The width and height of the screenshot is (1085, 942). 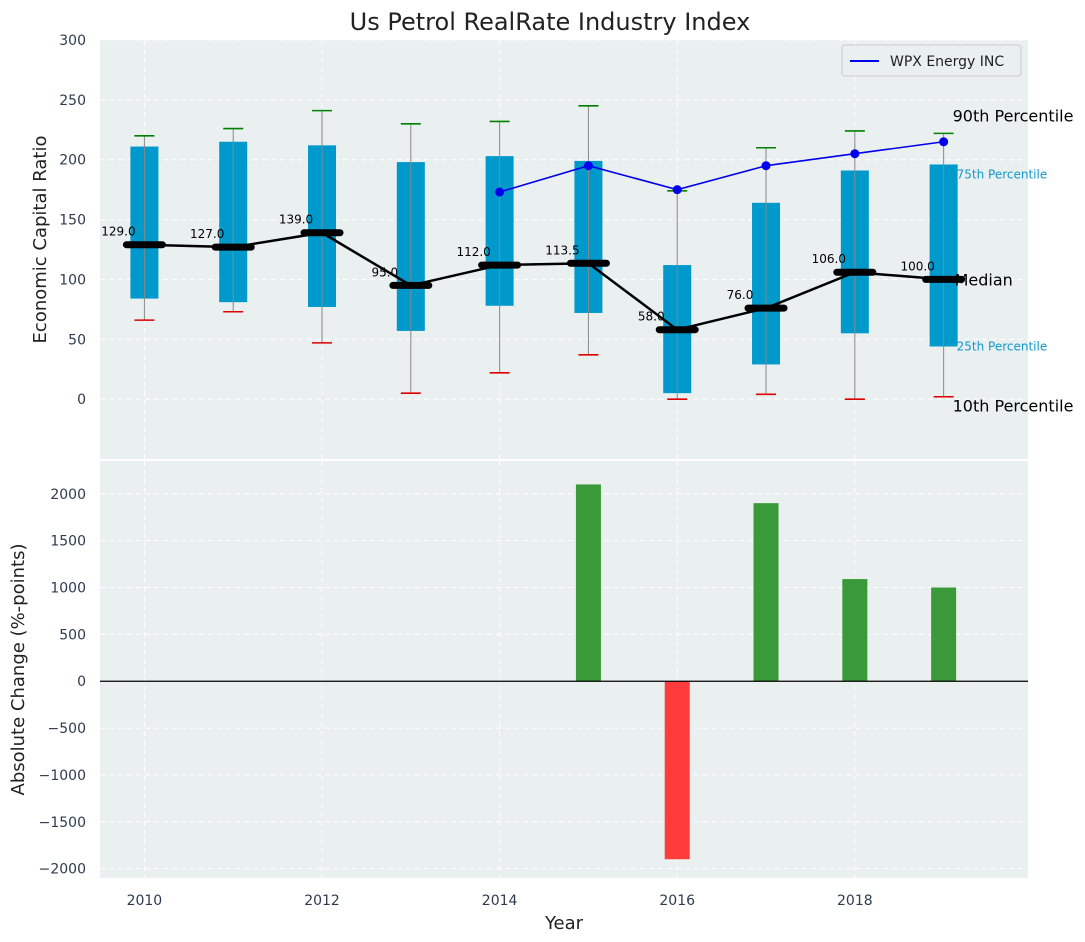 I want to click on company-series, so click(x=722, y=167).